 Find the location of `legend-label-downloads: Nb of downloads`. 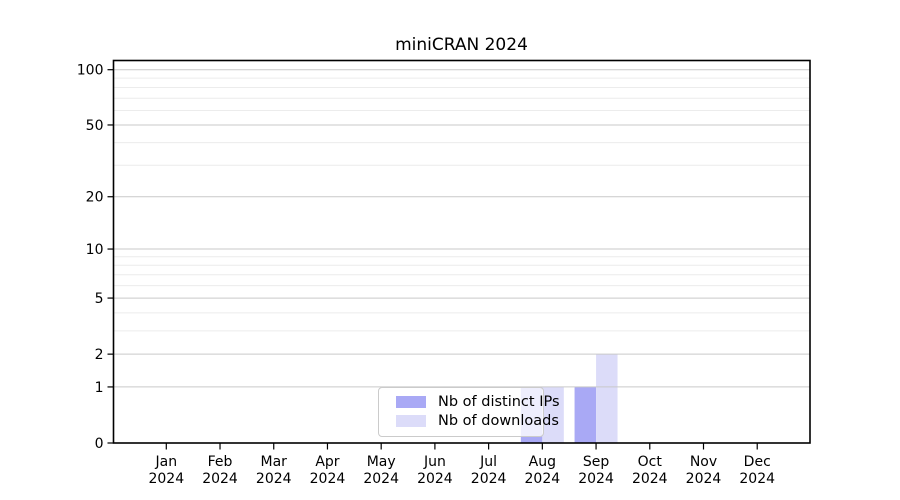

legend-label-downloads: Nb of downloads is located at coordinates (498, 420).